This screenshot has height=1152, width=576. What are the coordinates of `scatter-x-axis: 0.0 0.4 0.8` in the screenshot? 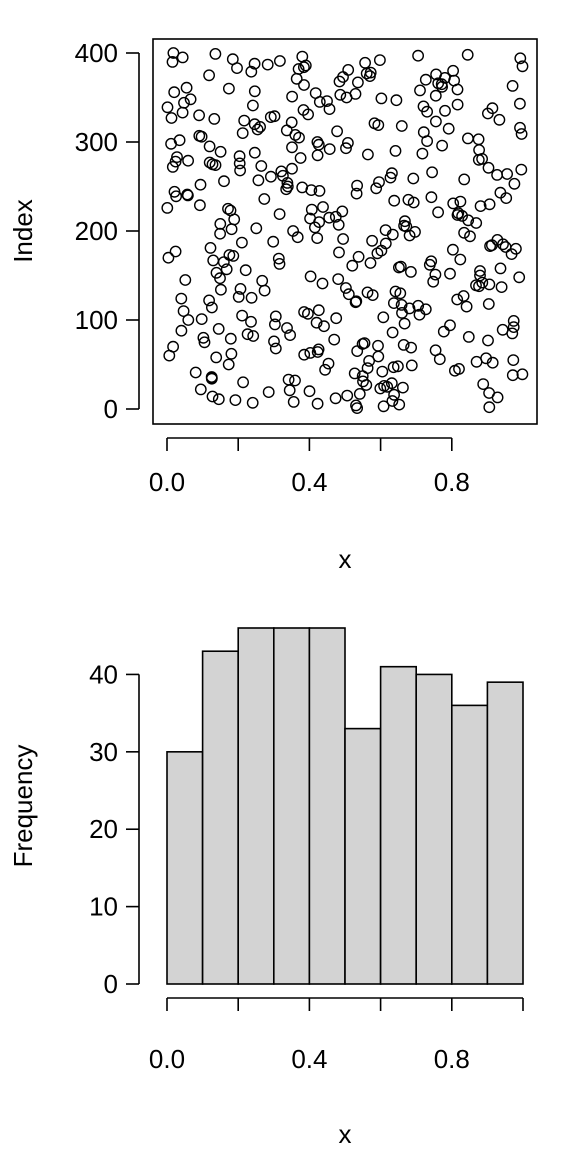 It's located at (309, 467).